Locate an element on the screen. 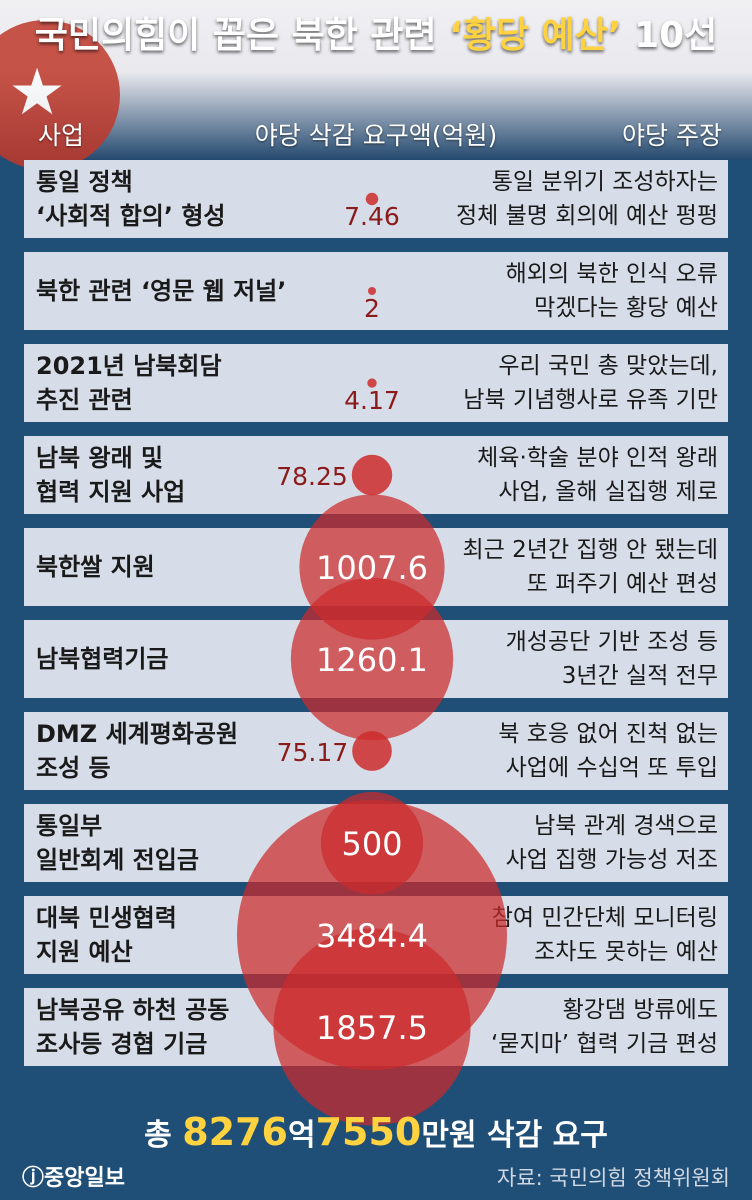 This screenshot has width=752, height=1200. row-claim-text: 최근 2년간 집행 안 됐는데 또 퍼주기 예산 편성 is located at coordinates (590, 567).